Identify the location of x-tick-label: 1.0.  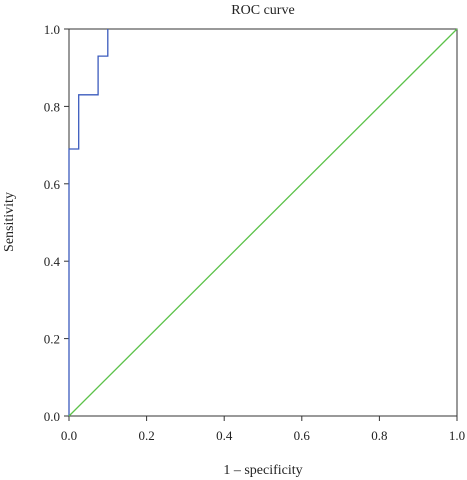
(457, 435).